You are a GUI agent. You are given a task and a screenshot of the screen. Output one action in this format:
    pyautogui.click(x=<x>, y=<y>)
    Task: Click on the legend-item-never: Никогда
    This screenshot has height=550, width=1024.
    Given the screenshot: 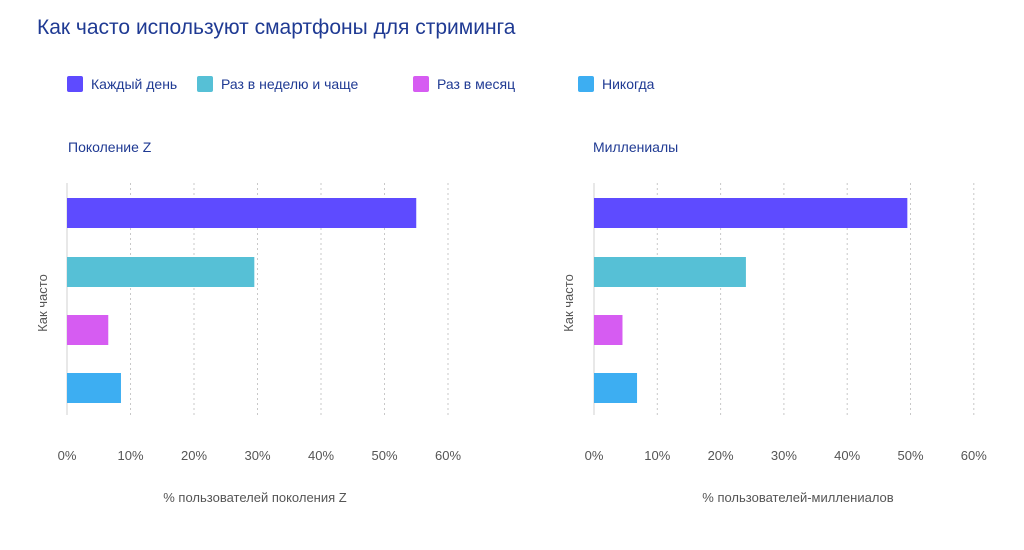 What is the action you would take?
    pyautogui.click(x=616, y=84)
    